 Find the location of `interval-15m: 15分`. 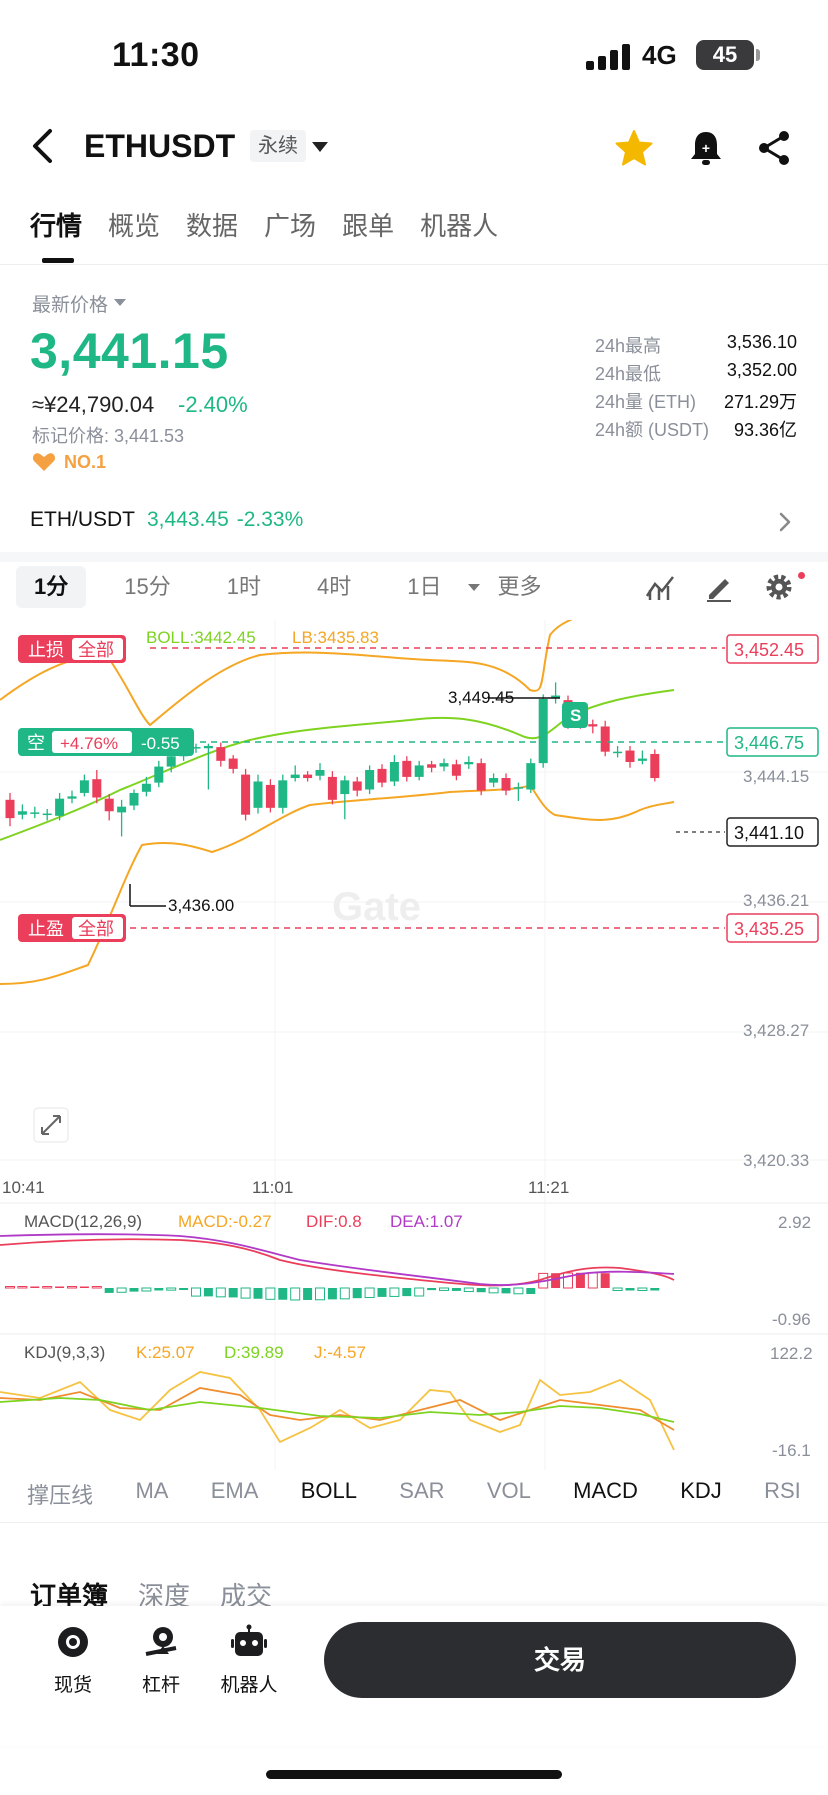

interval-15m: 15分 is located at coordinates (147, 586).